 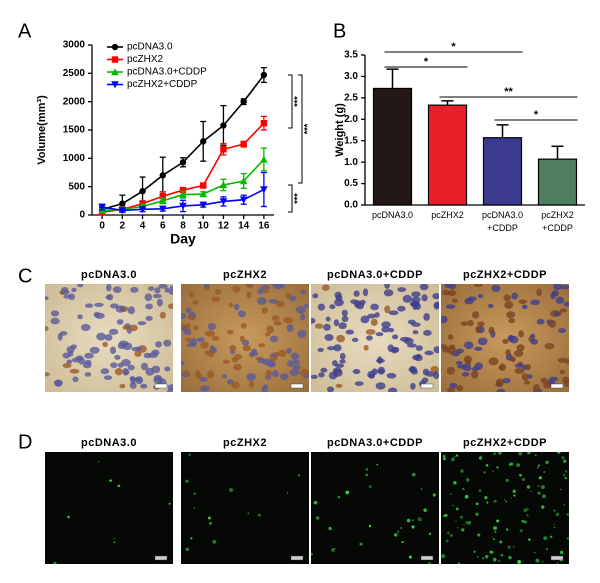 I want to click on image-caption: pcZHX2+CDDP, so click(x=505, y=275).